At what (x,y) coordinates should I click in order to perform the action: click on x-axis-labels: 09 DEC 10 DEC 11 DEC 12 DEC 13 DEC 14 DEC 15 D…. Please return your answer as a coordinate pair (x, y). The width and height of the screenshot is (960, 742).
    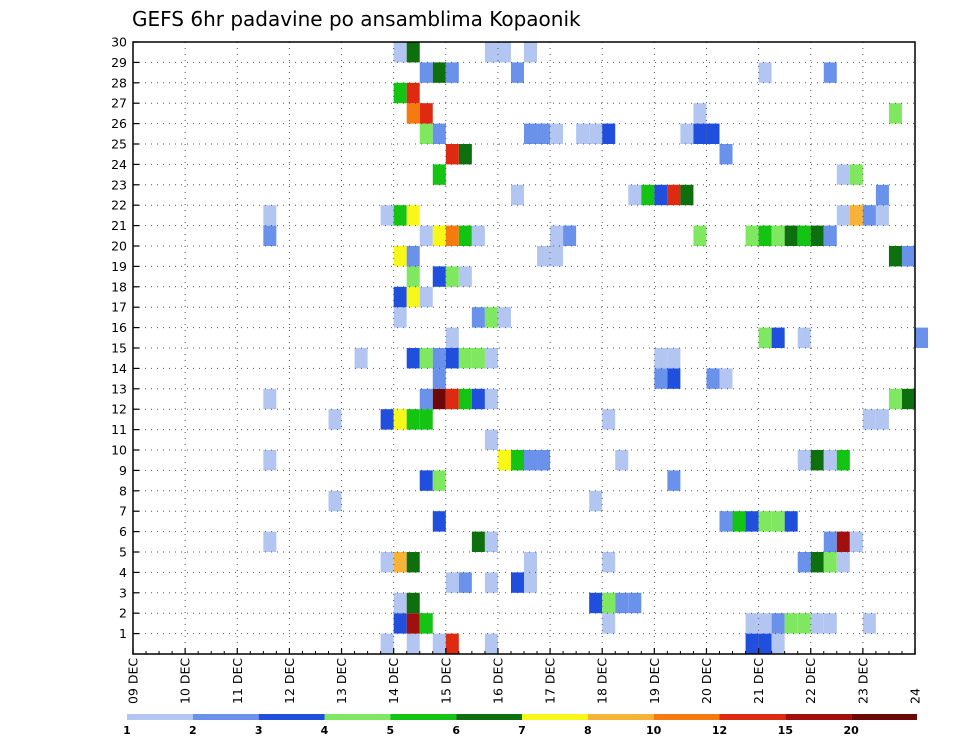
    Looking at the image, I should click on (524, 681).